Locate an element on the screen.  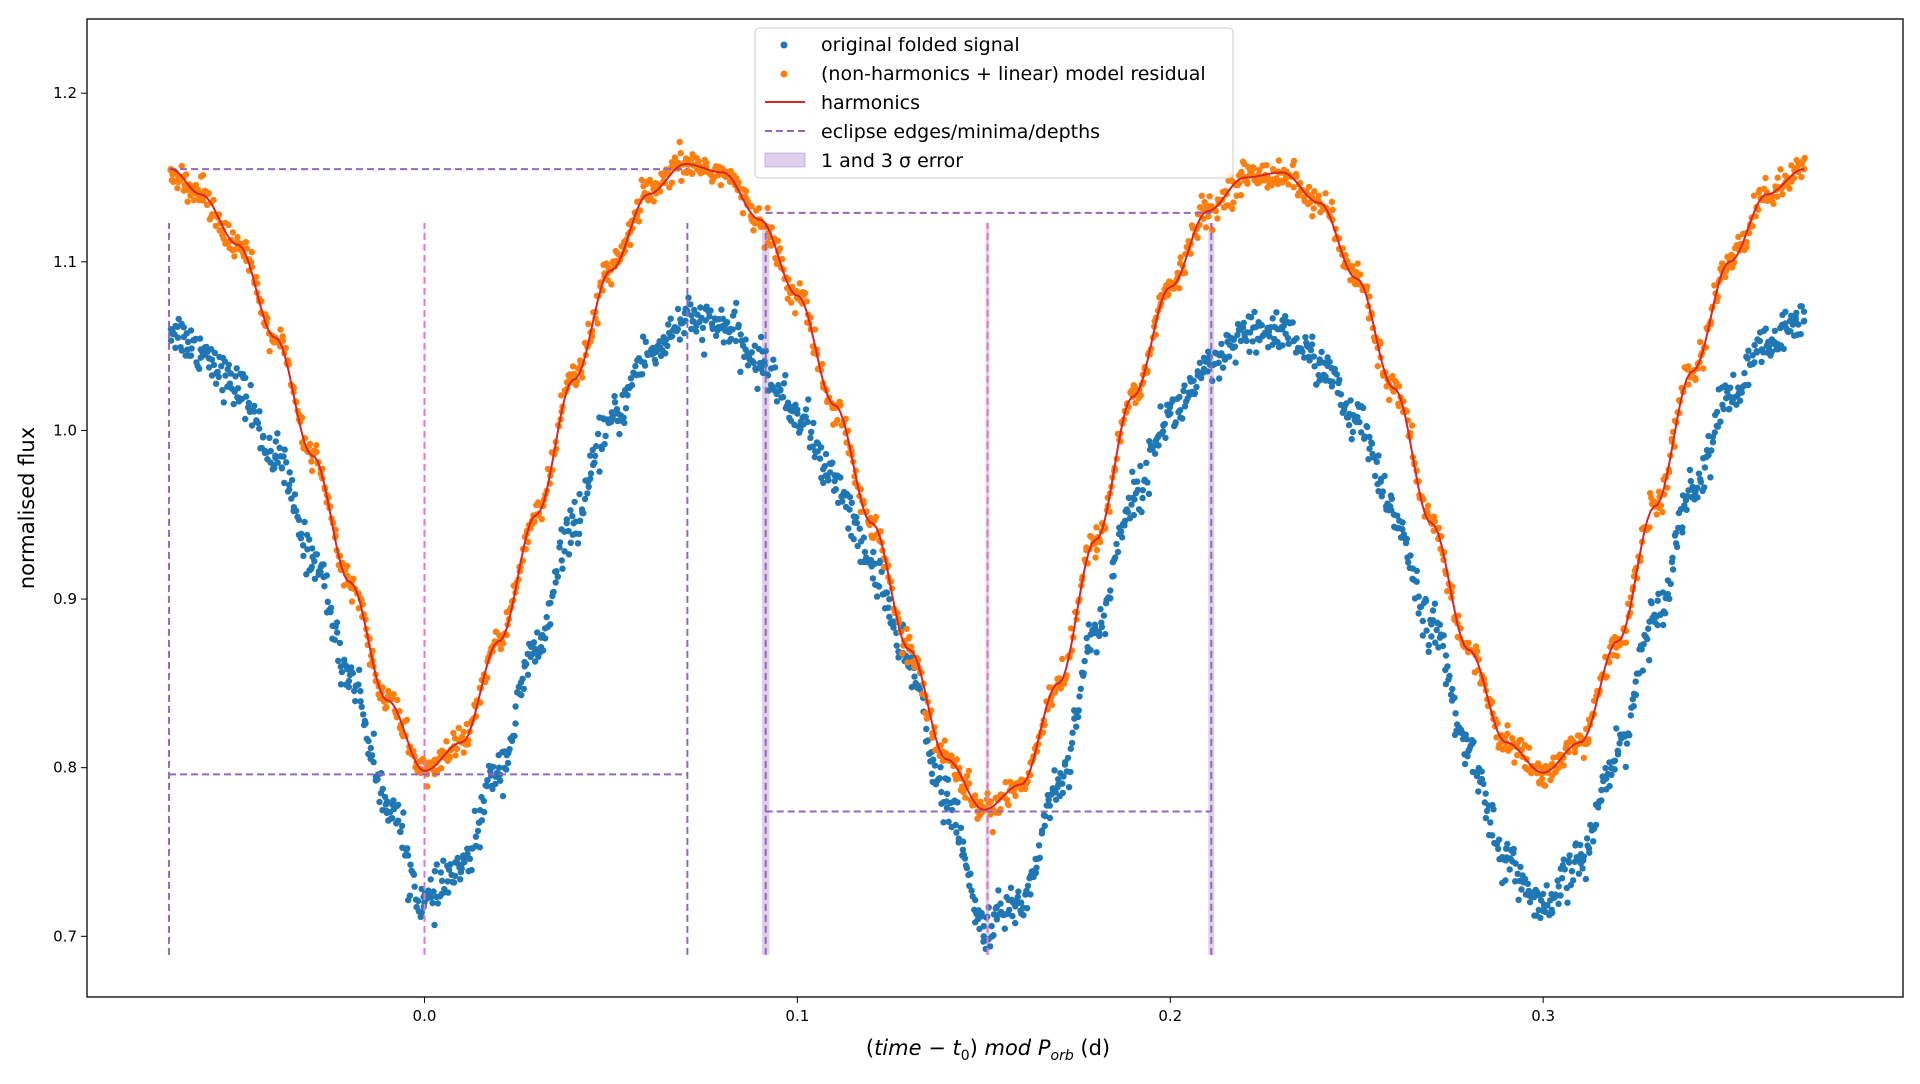
x-axis-label: (time − t0) mod Porb (d) is located at coordinates (988, 1050).